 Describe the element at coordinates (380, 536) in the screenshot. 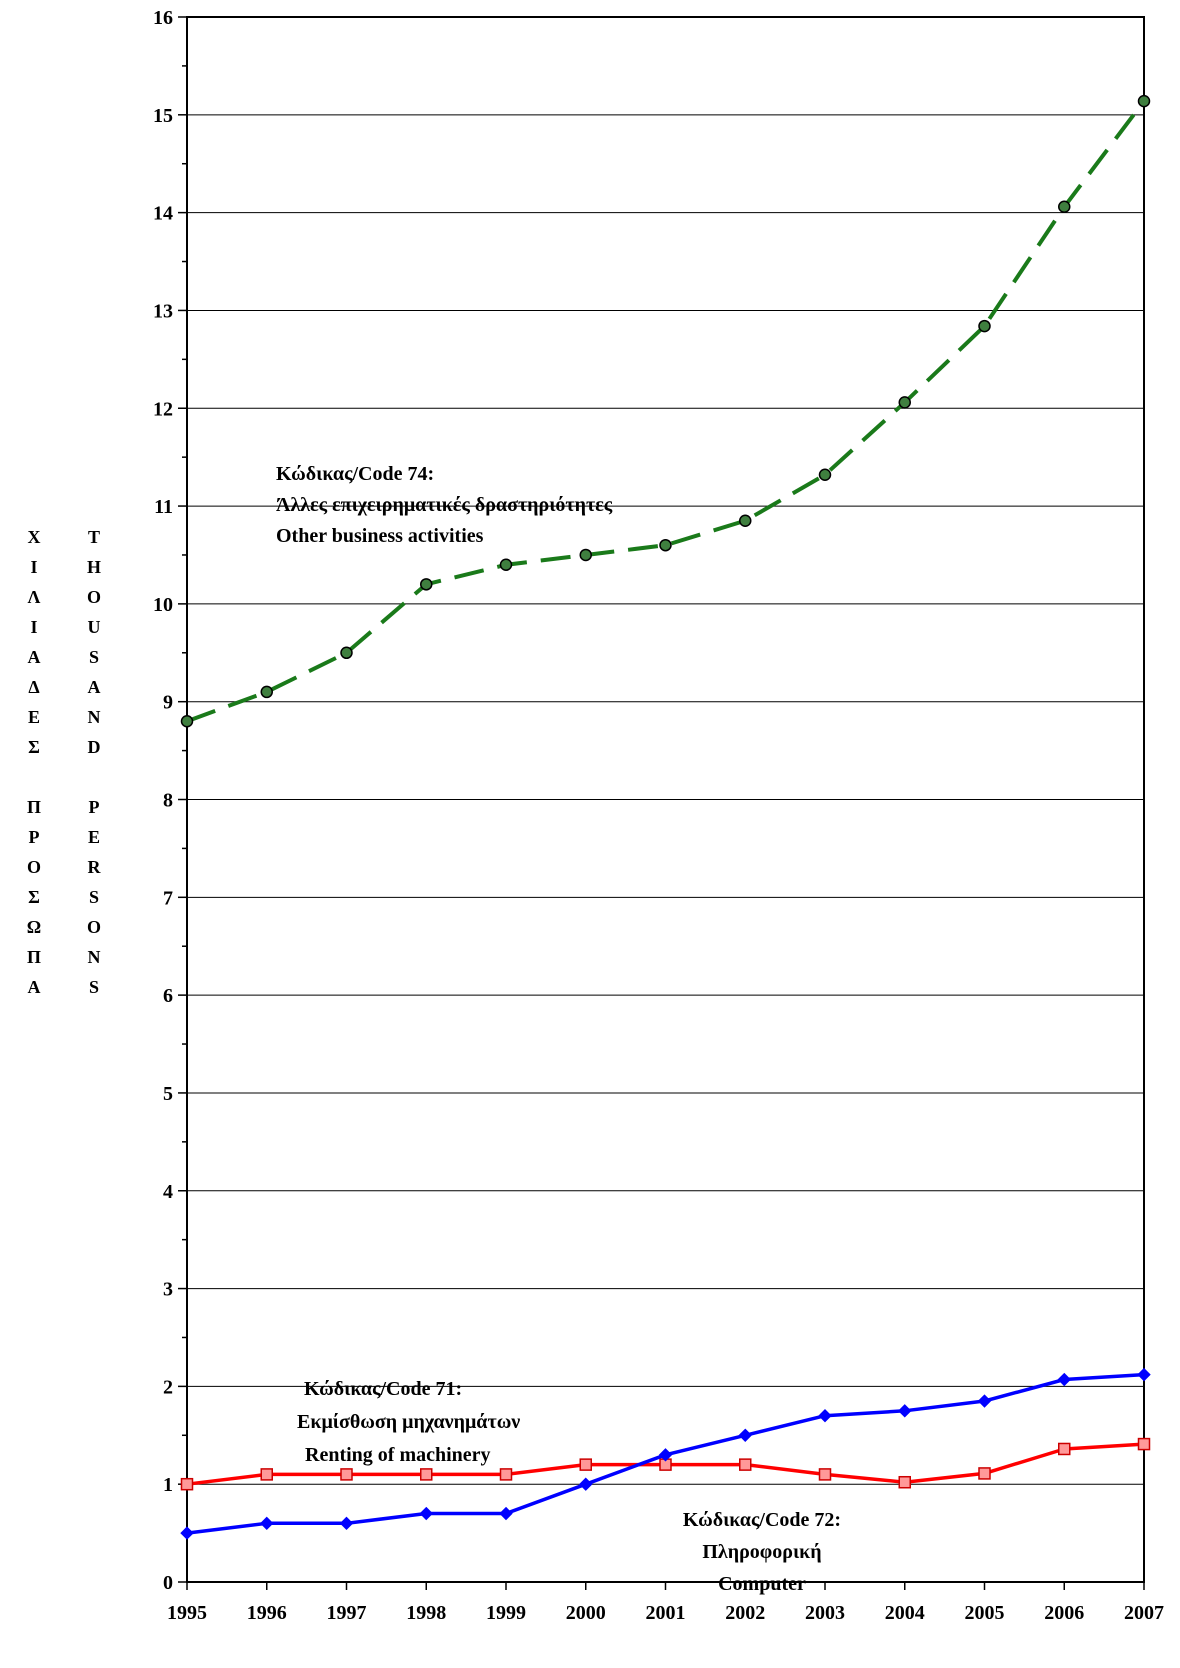

I see `annotation-code74-line3: Other business activities` at that location.